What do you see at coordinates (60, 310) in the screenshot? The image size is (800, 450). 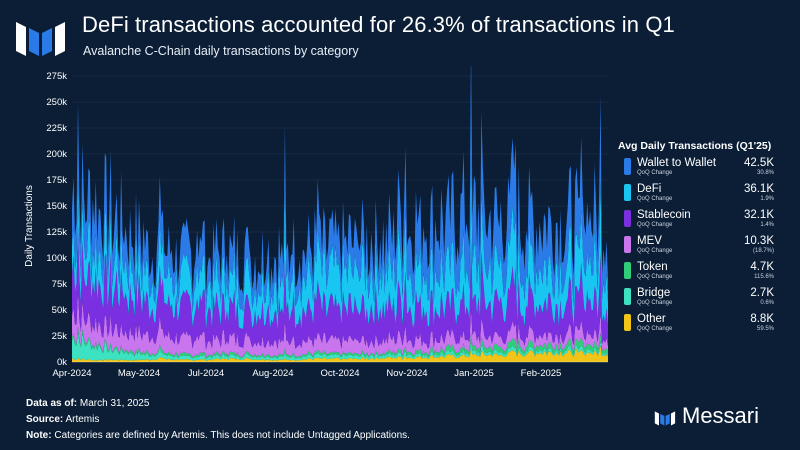 I see `y-tick-label: 50k` at bounding box center [60, 310].